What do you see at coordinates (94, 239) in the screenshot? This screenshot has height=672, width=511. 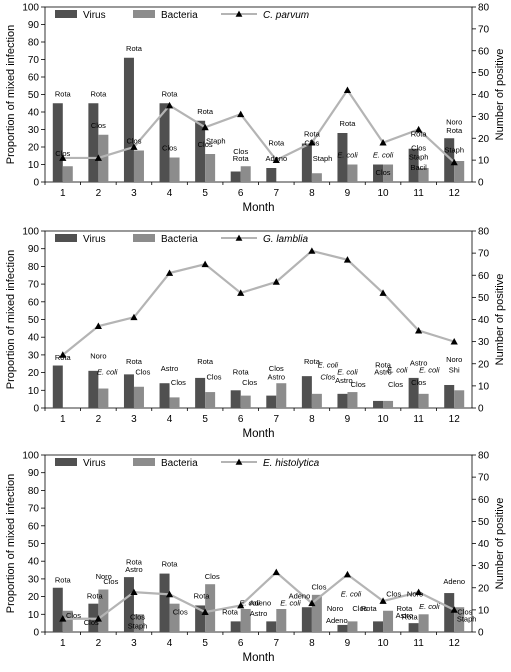 I see `legend-label-virus: Virus` at bounding box center [94, 239].